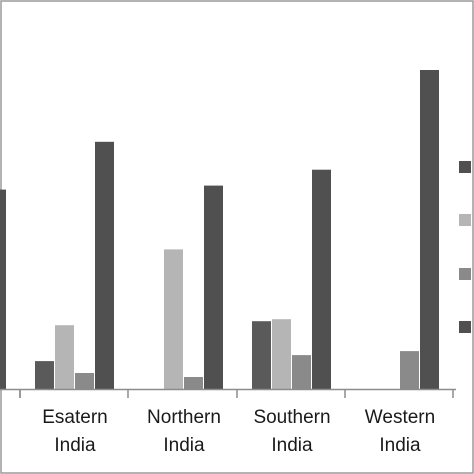 The width and height of the screenshot is (474, 474). What do you see at coordinates (321, 279) in the screenshot?
I see `bar-southern-s4` at bounding box center [321, 279].